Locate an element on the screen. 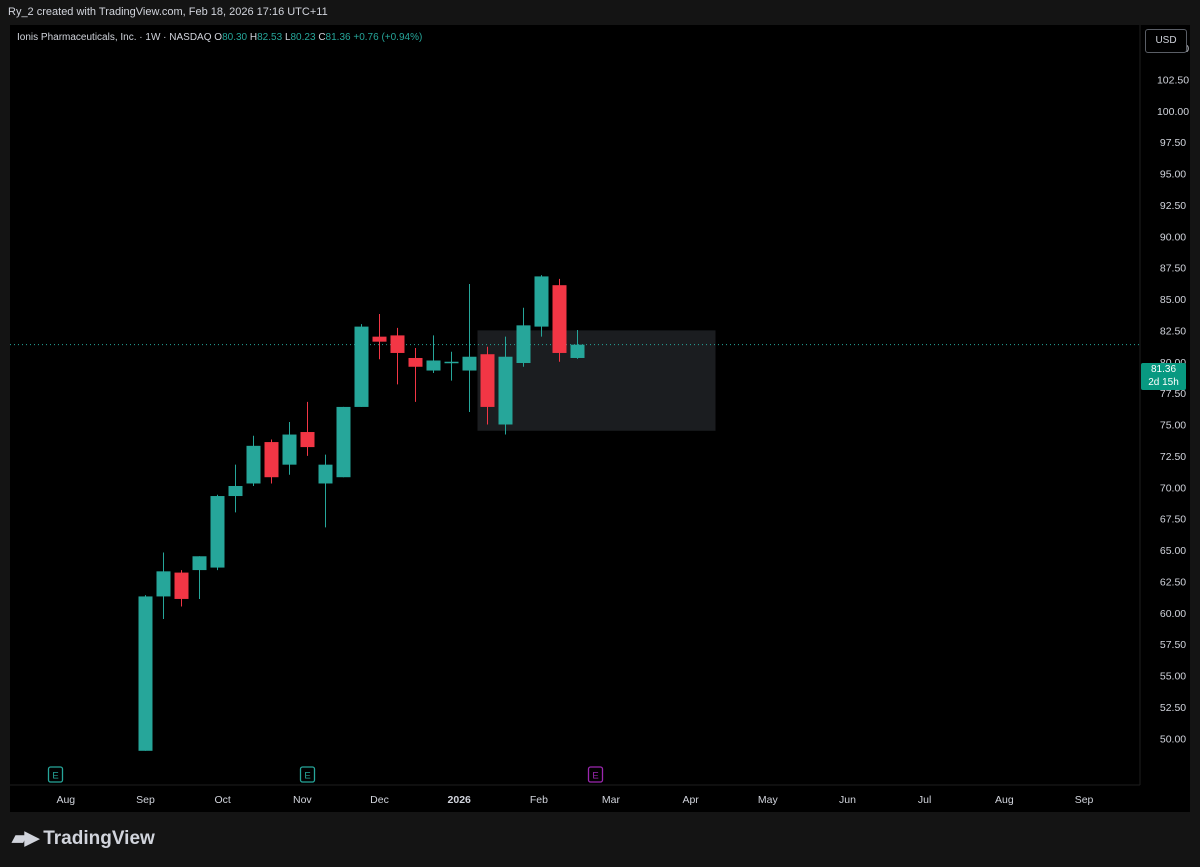  bar-countdown: 2d 15h is located at coordinates (1163, 382).